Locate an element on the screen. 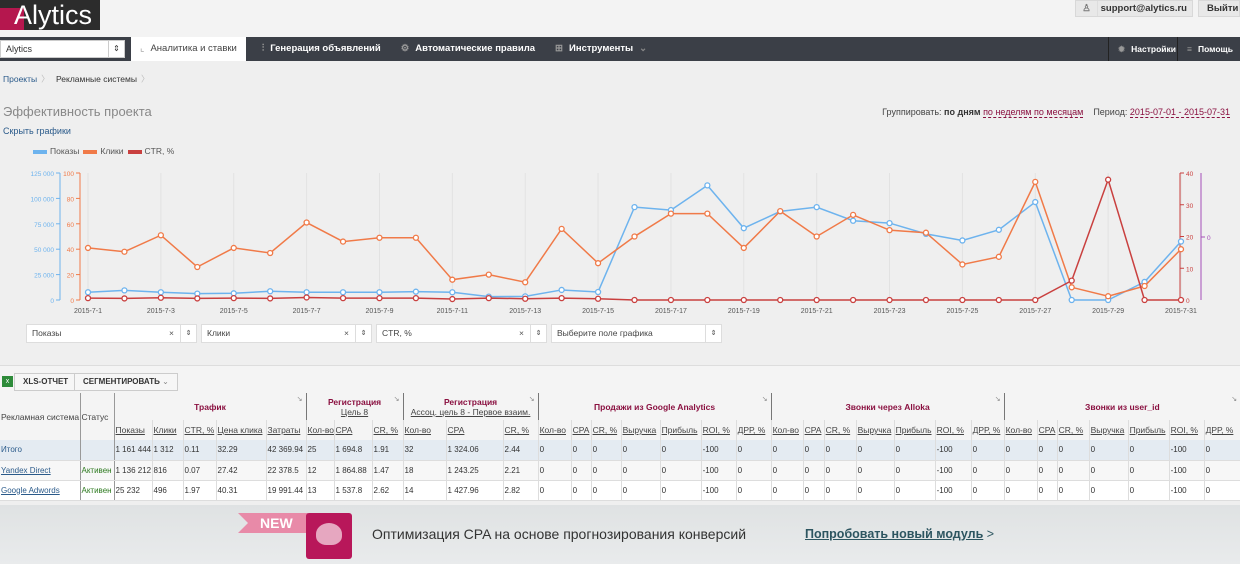  y-tick-label: 100 000 is located at coordinates (43, 199).